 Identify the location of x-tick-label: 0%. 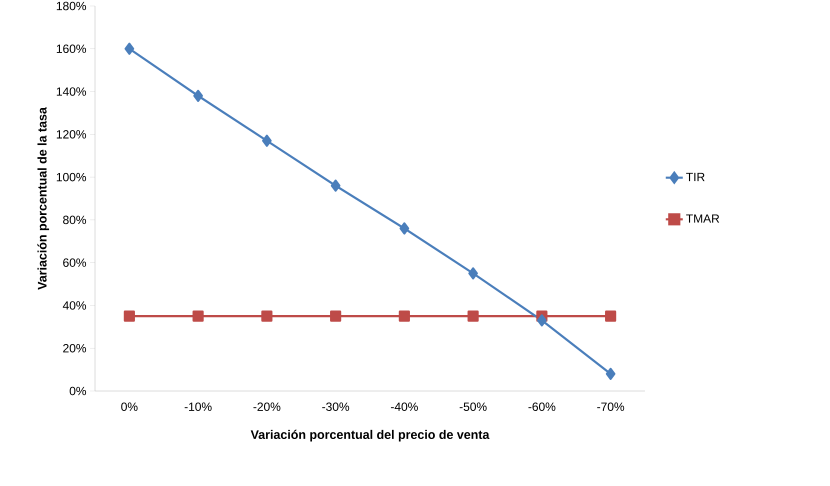
(129, 406).